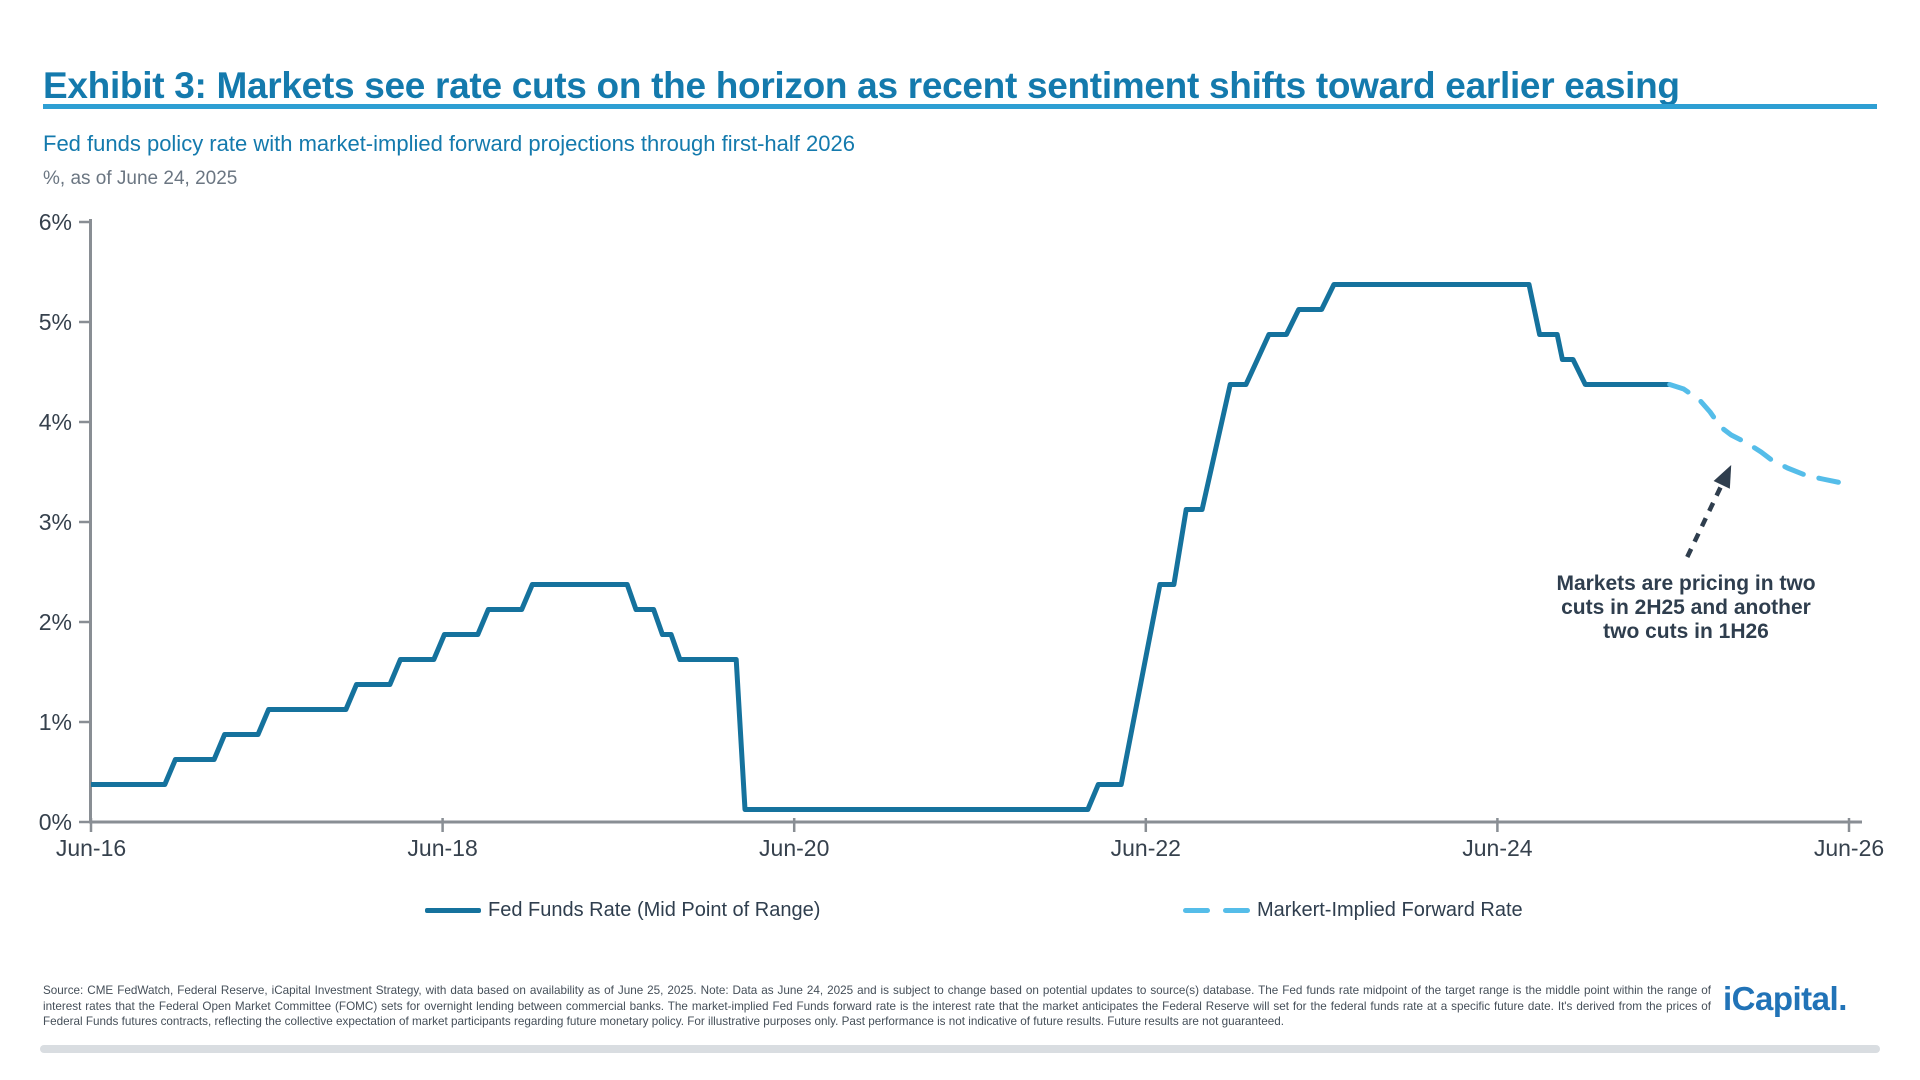  I want to click on series-dashed-line, so click(1756, 434).